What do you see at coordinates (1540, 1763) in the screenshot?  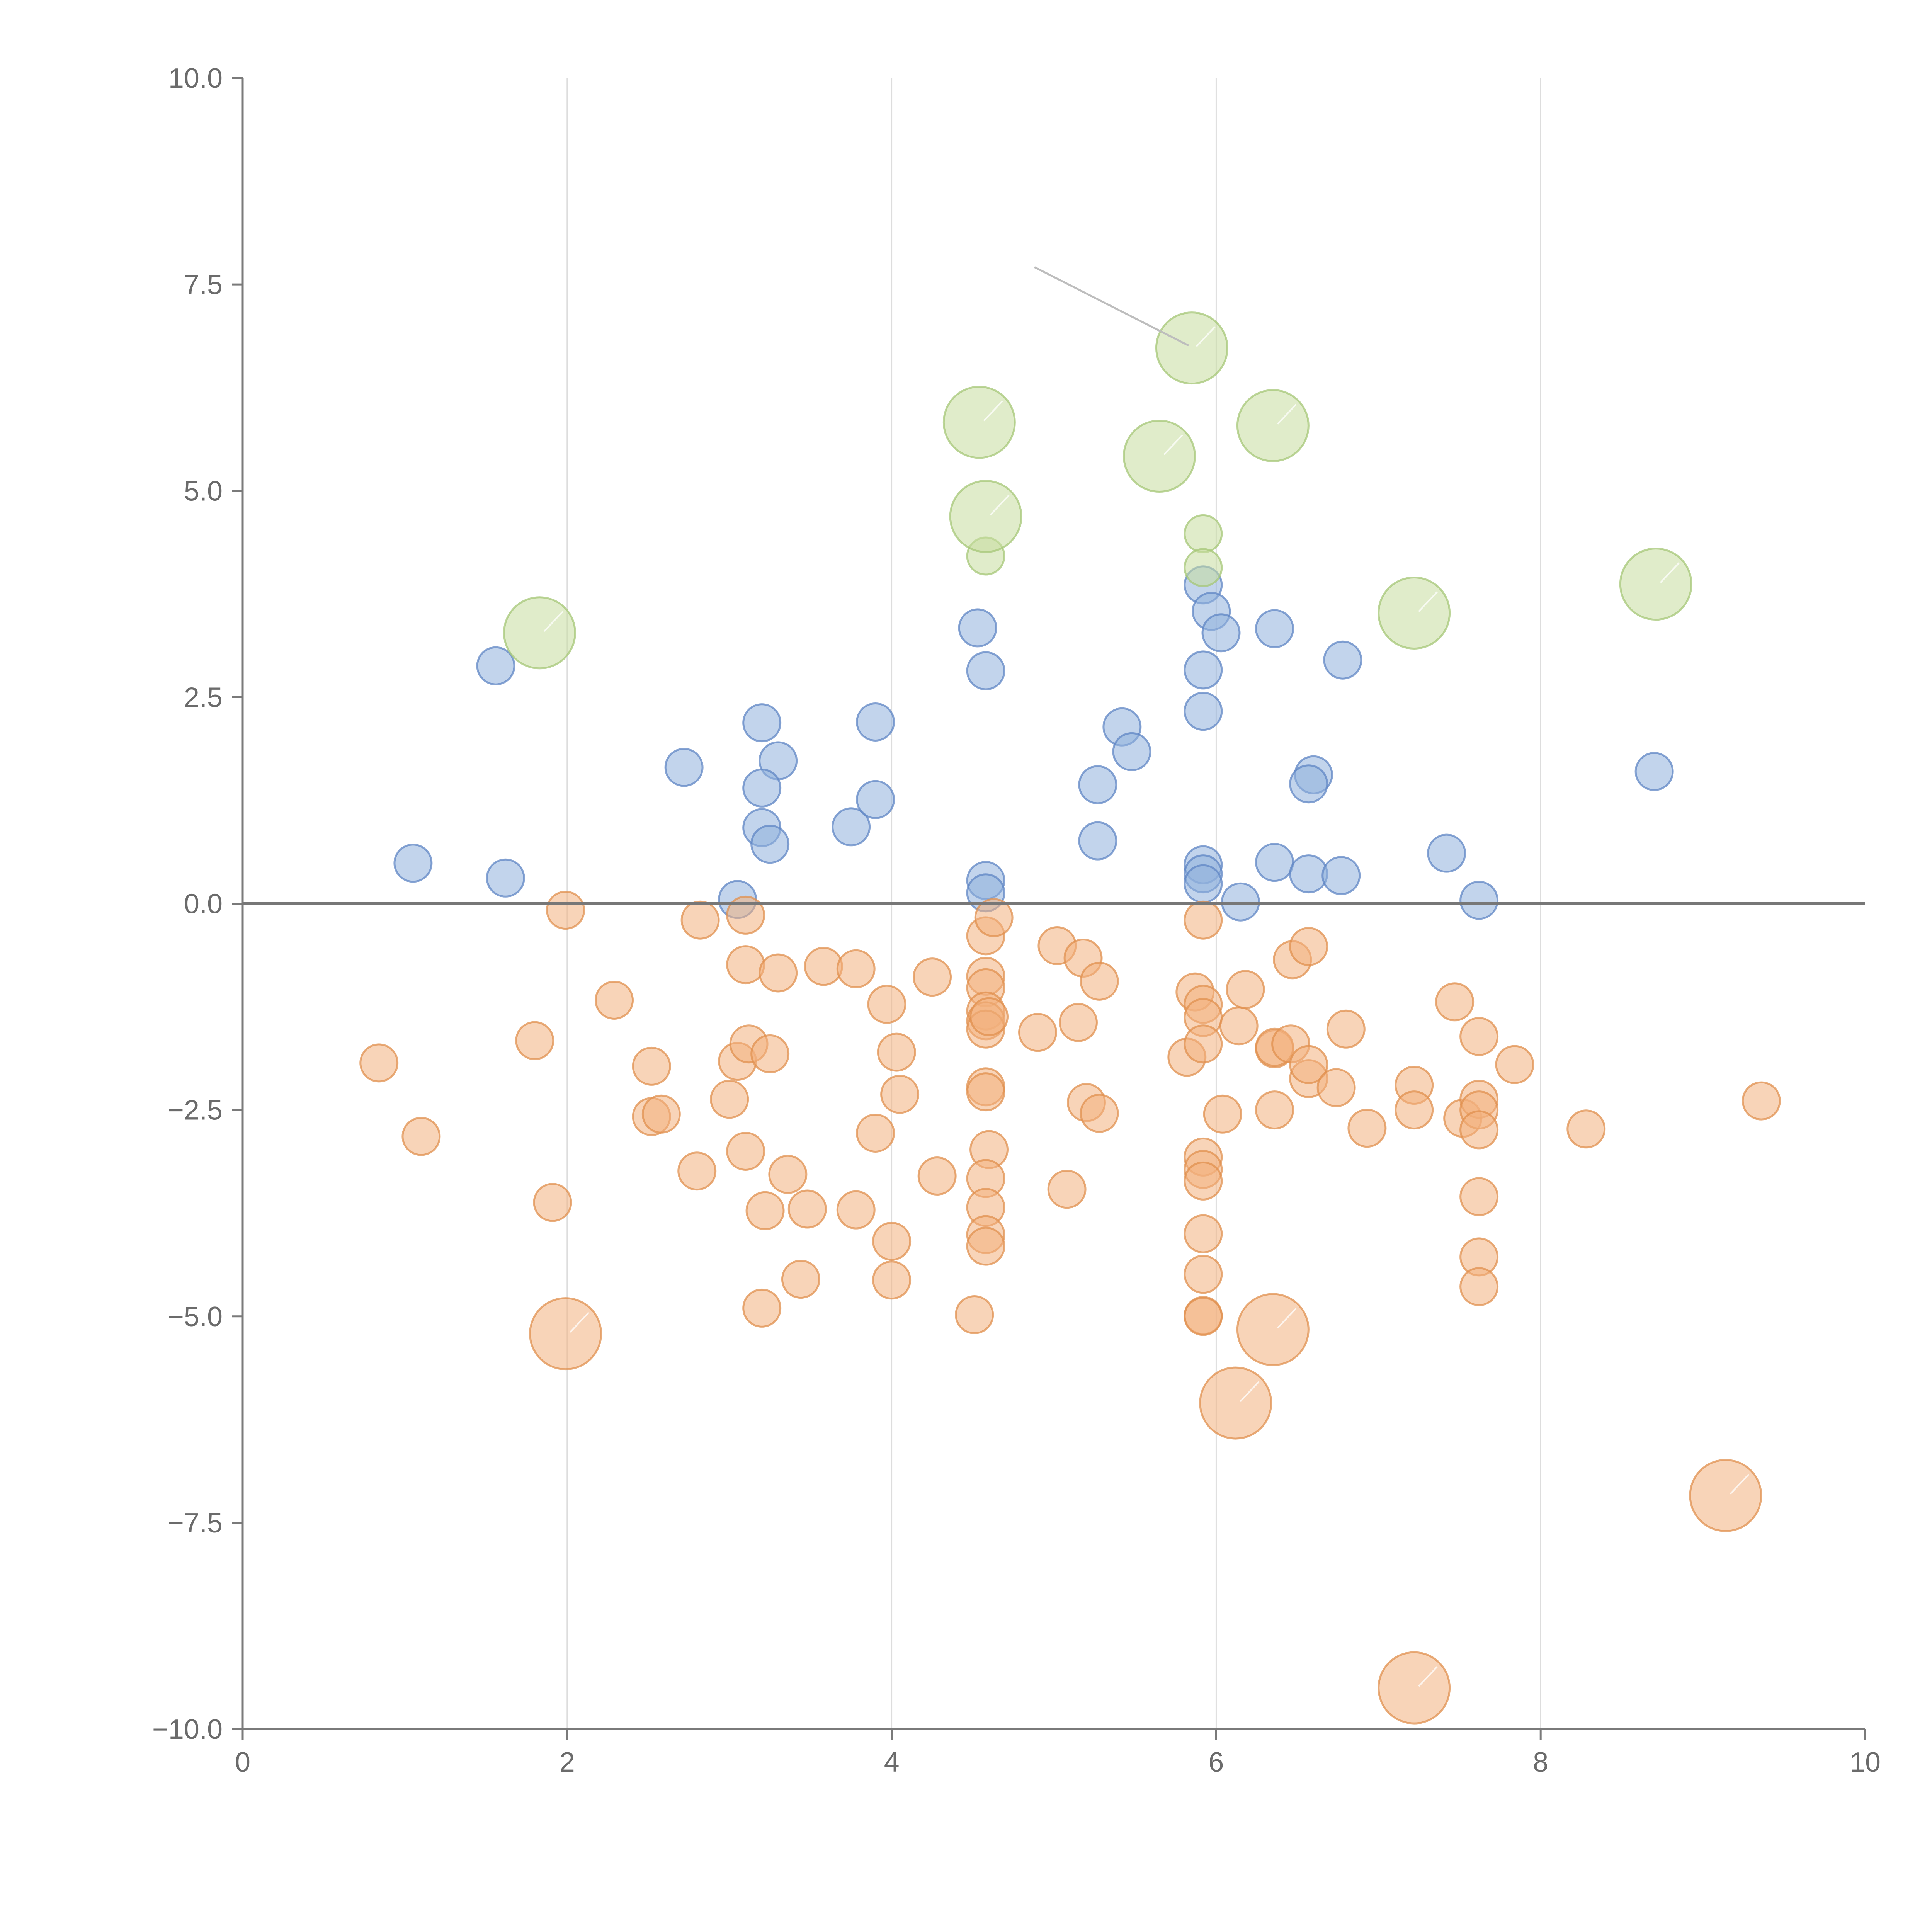 I see `x-tick-label: 8` at bounding box center [1540, 1763].